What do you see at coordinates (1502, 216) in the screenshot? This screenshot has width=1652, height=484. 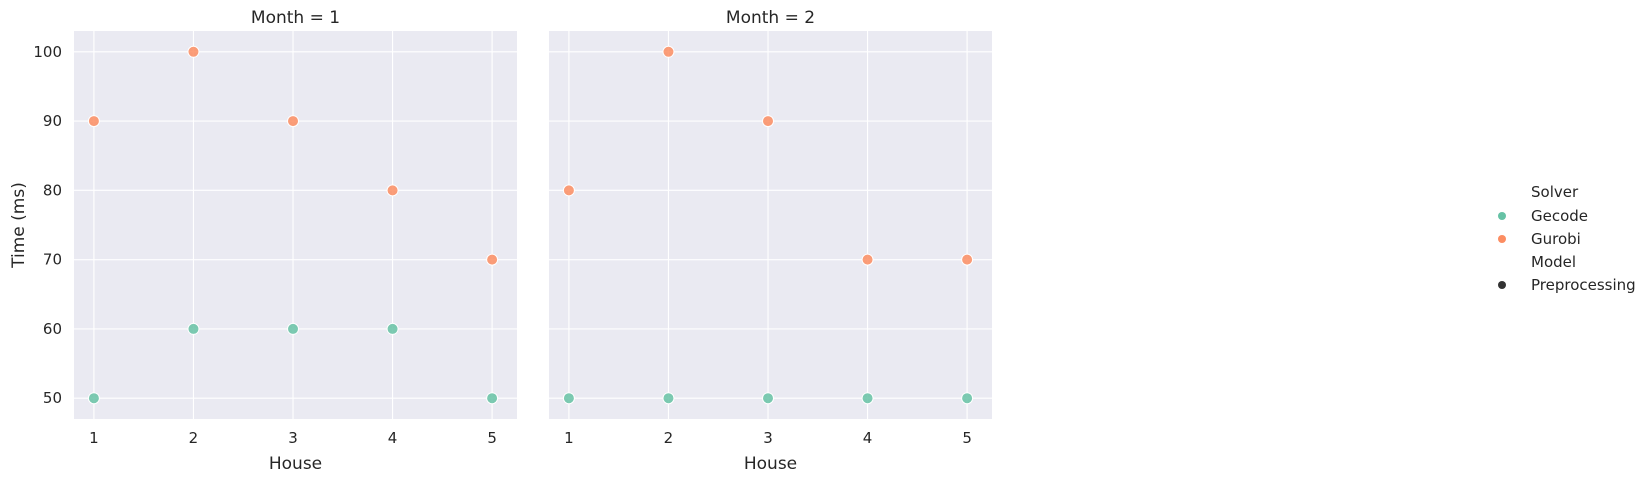 I see `legend-marker-gecode` at bounding box center [1502, 216].